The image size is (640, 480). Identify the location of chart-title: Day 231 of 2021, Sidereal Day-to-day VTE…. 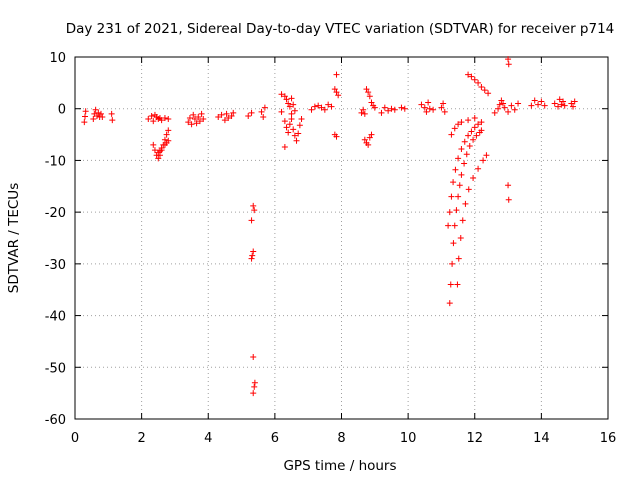
(340, 29).